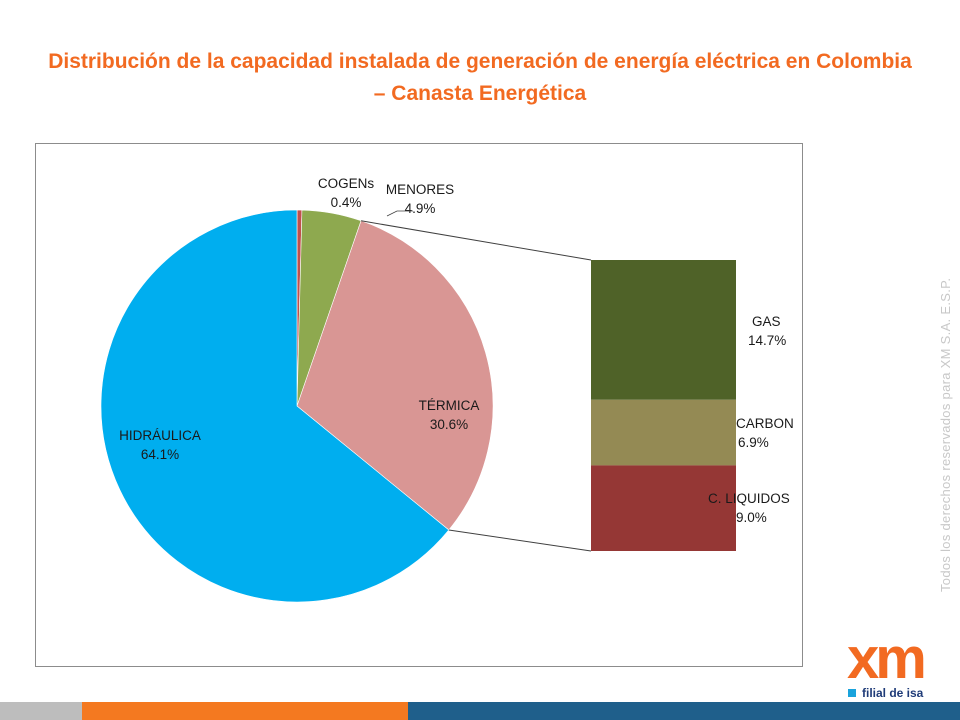 The width and height of the screenshot is (960, 720). I want to click on logo-tagline: filial de isa, so click(885, 693).